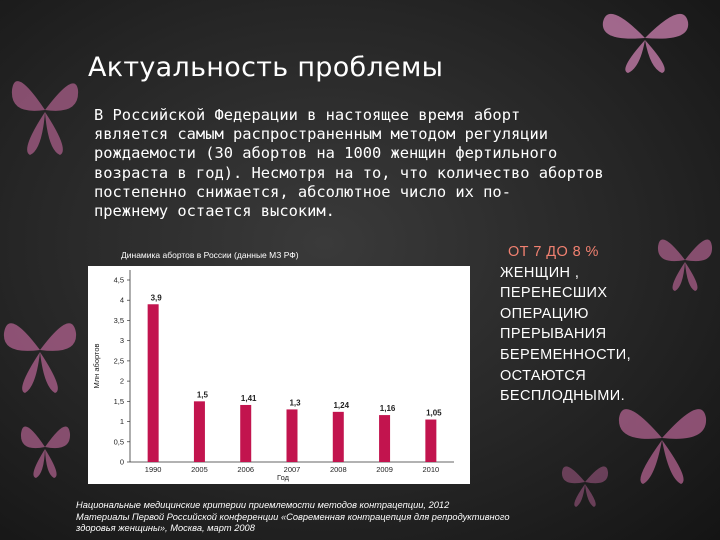 This screenshot has height=540, width=720. Describe the element at coordinates (165, 528) in the screenshot. I see `reference-line: здоровья женщины», Москва, март 2008` at that location.